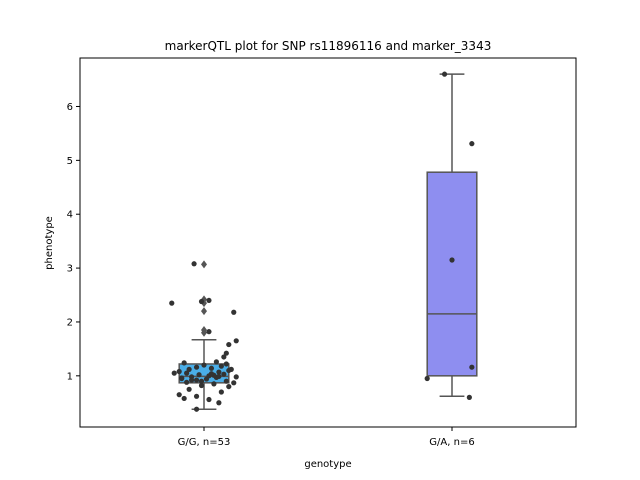 This screenshot has height=480, width=640. I want to click on y-tick-label: 5, so click(70, 161).